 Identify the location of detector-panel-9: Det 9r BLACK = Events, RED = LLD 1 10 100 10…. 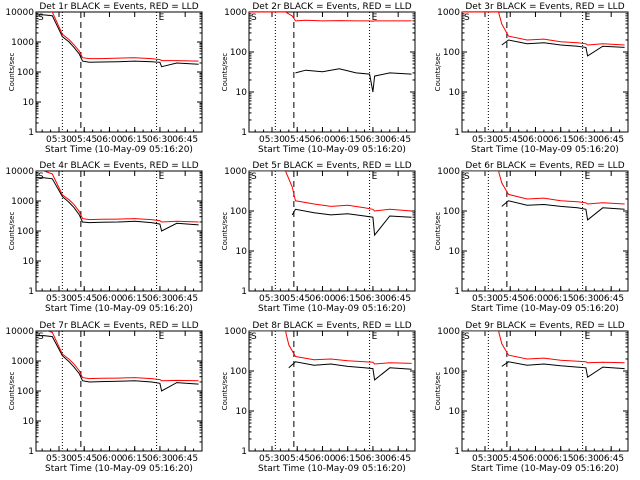
(531, 397).